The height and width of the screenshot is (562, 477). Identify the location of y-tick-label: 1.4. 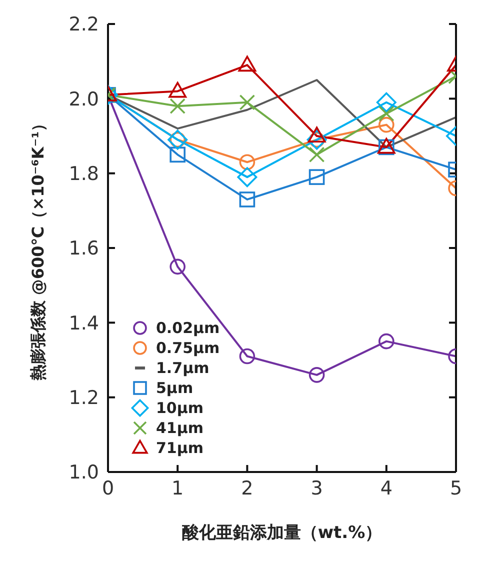
(83, 323).